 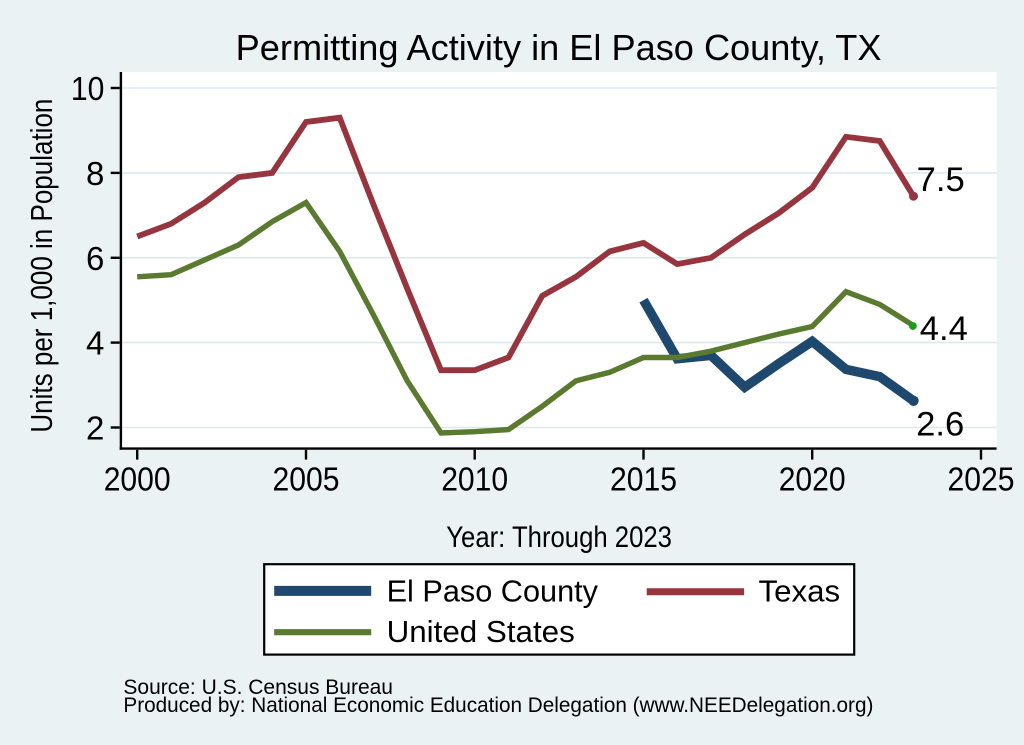 What do you see at coordinates (41, 266) in the screenshot?
I see `svg-text: Units per 1,000 in Population` at bounding box center [41, 266].